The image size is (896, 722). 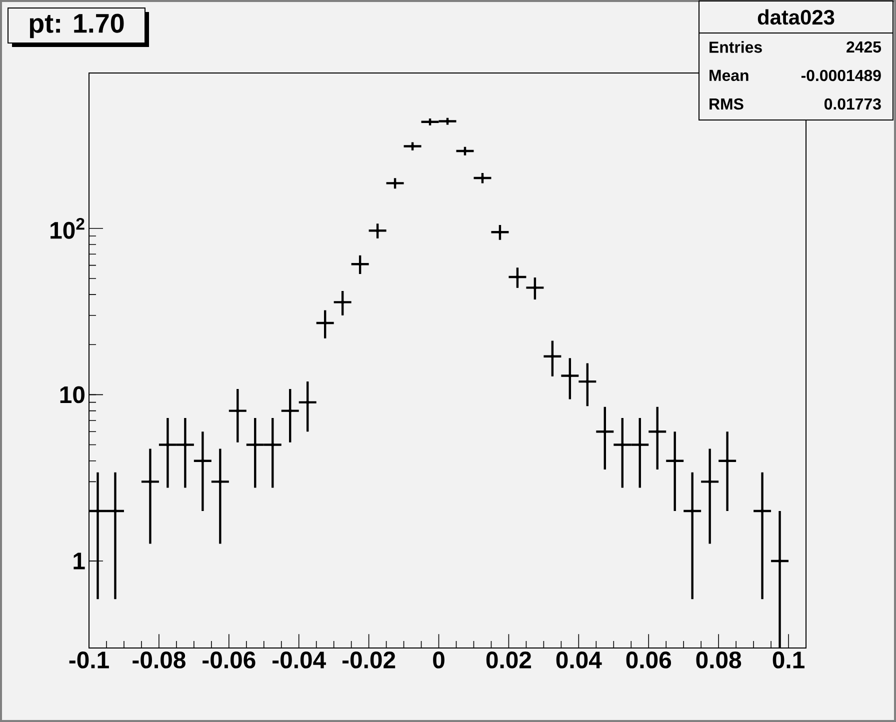 I want to click on x-tick-label: 0.1, so click(x=788, y=660).